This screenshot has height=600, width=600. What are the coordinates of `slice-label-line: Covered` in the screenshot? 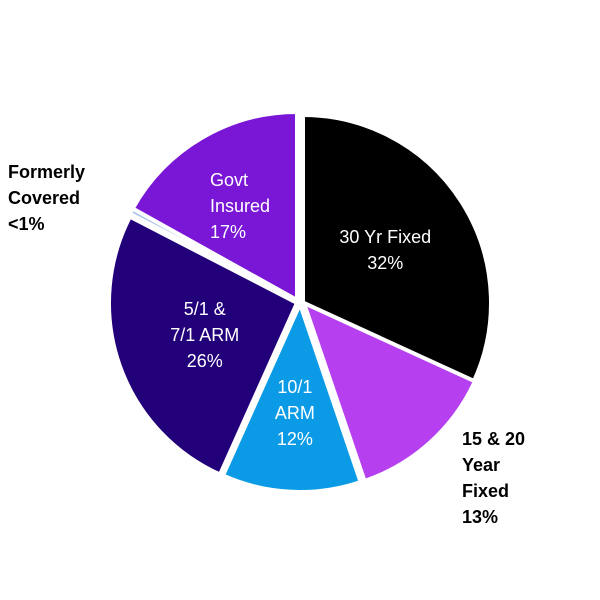 It's located at (44, 198).